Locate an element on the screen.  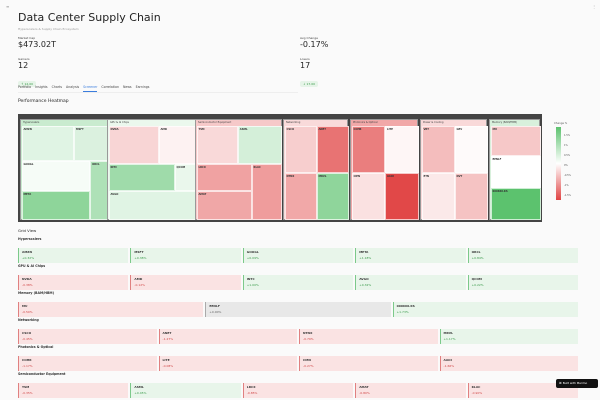
stock-card: MRVL +1.17% is located at coordinates (508, 336).